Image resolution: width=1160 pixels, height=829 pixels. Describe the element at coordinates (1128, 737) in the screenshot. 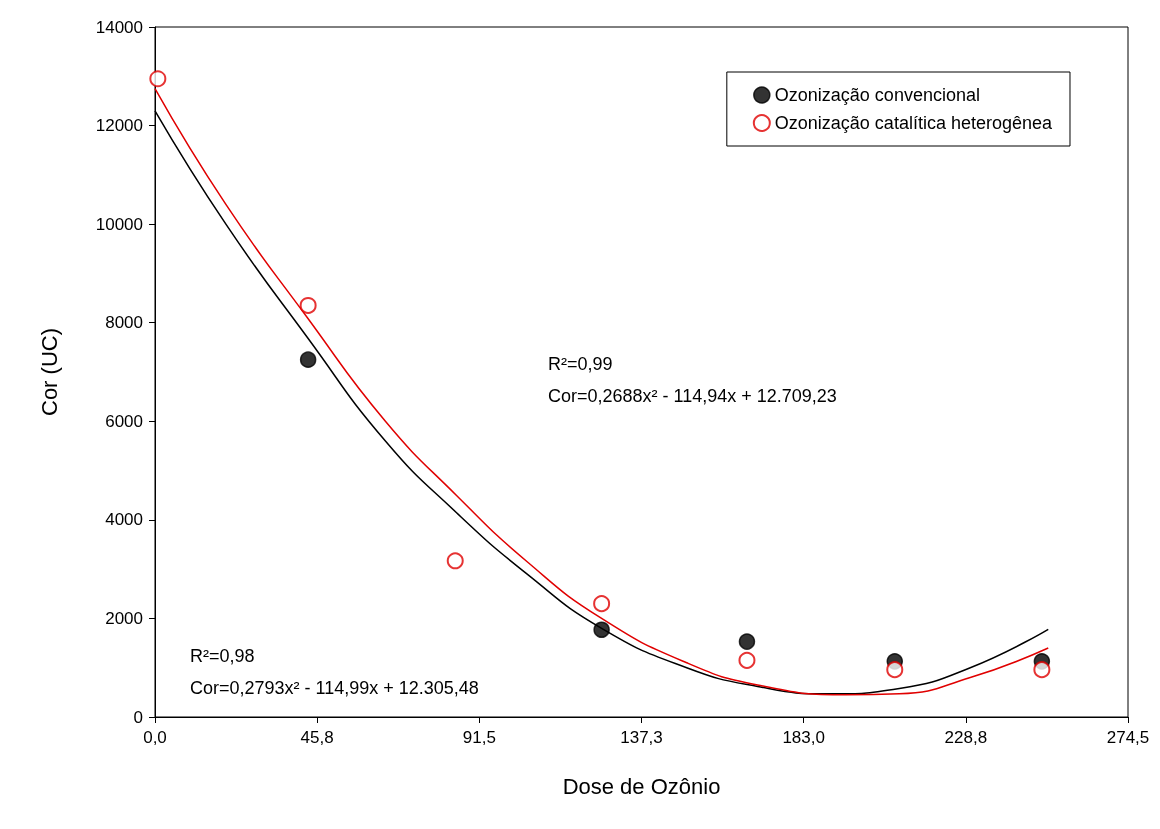

I see `x-tick-label: 274,5` at that location.